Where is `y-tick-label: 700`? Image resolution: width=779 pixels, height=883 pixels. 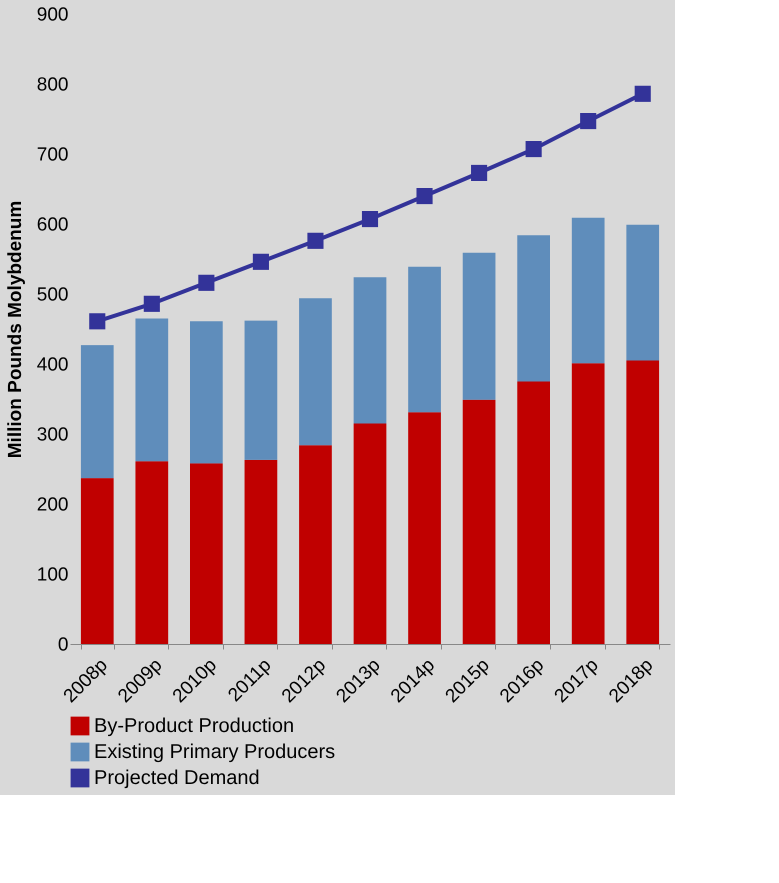
y-tick-label: 700 is located at coordinates (52, 155).